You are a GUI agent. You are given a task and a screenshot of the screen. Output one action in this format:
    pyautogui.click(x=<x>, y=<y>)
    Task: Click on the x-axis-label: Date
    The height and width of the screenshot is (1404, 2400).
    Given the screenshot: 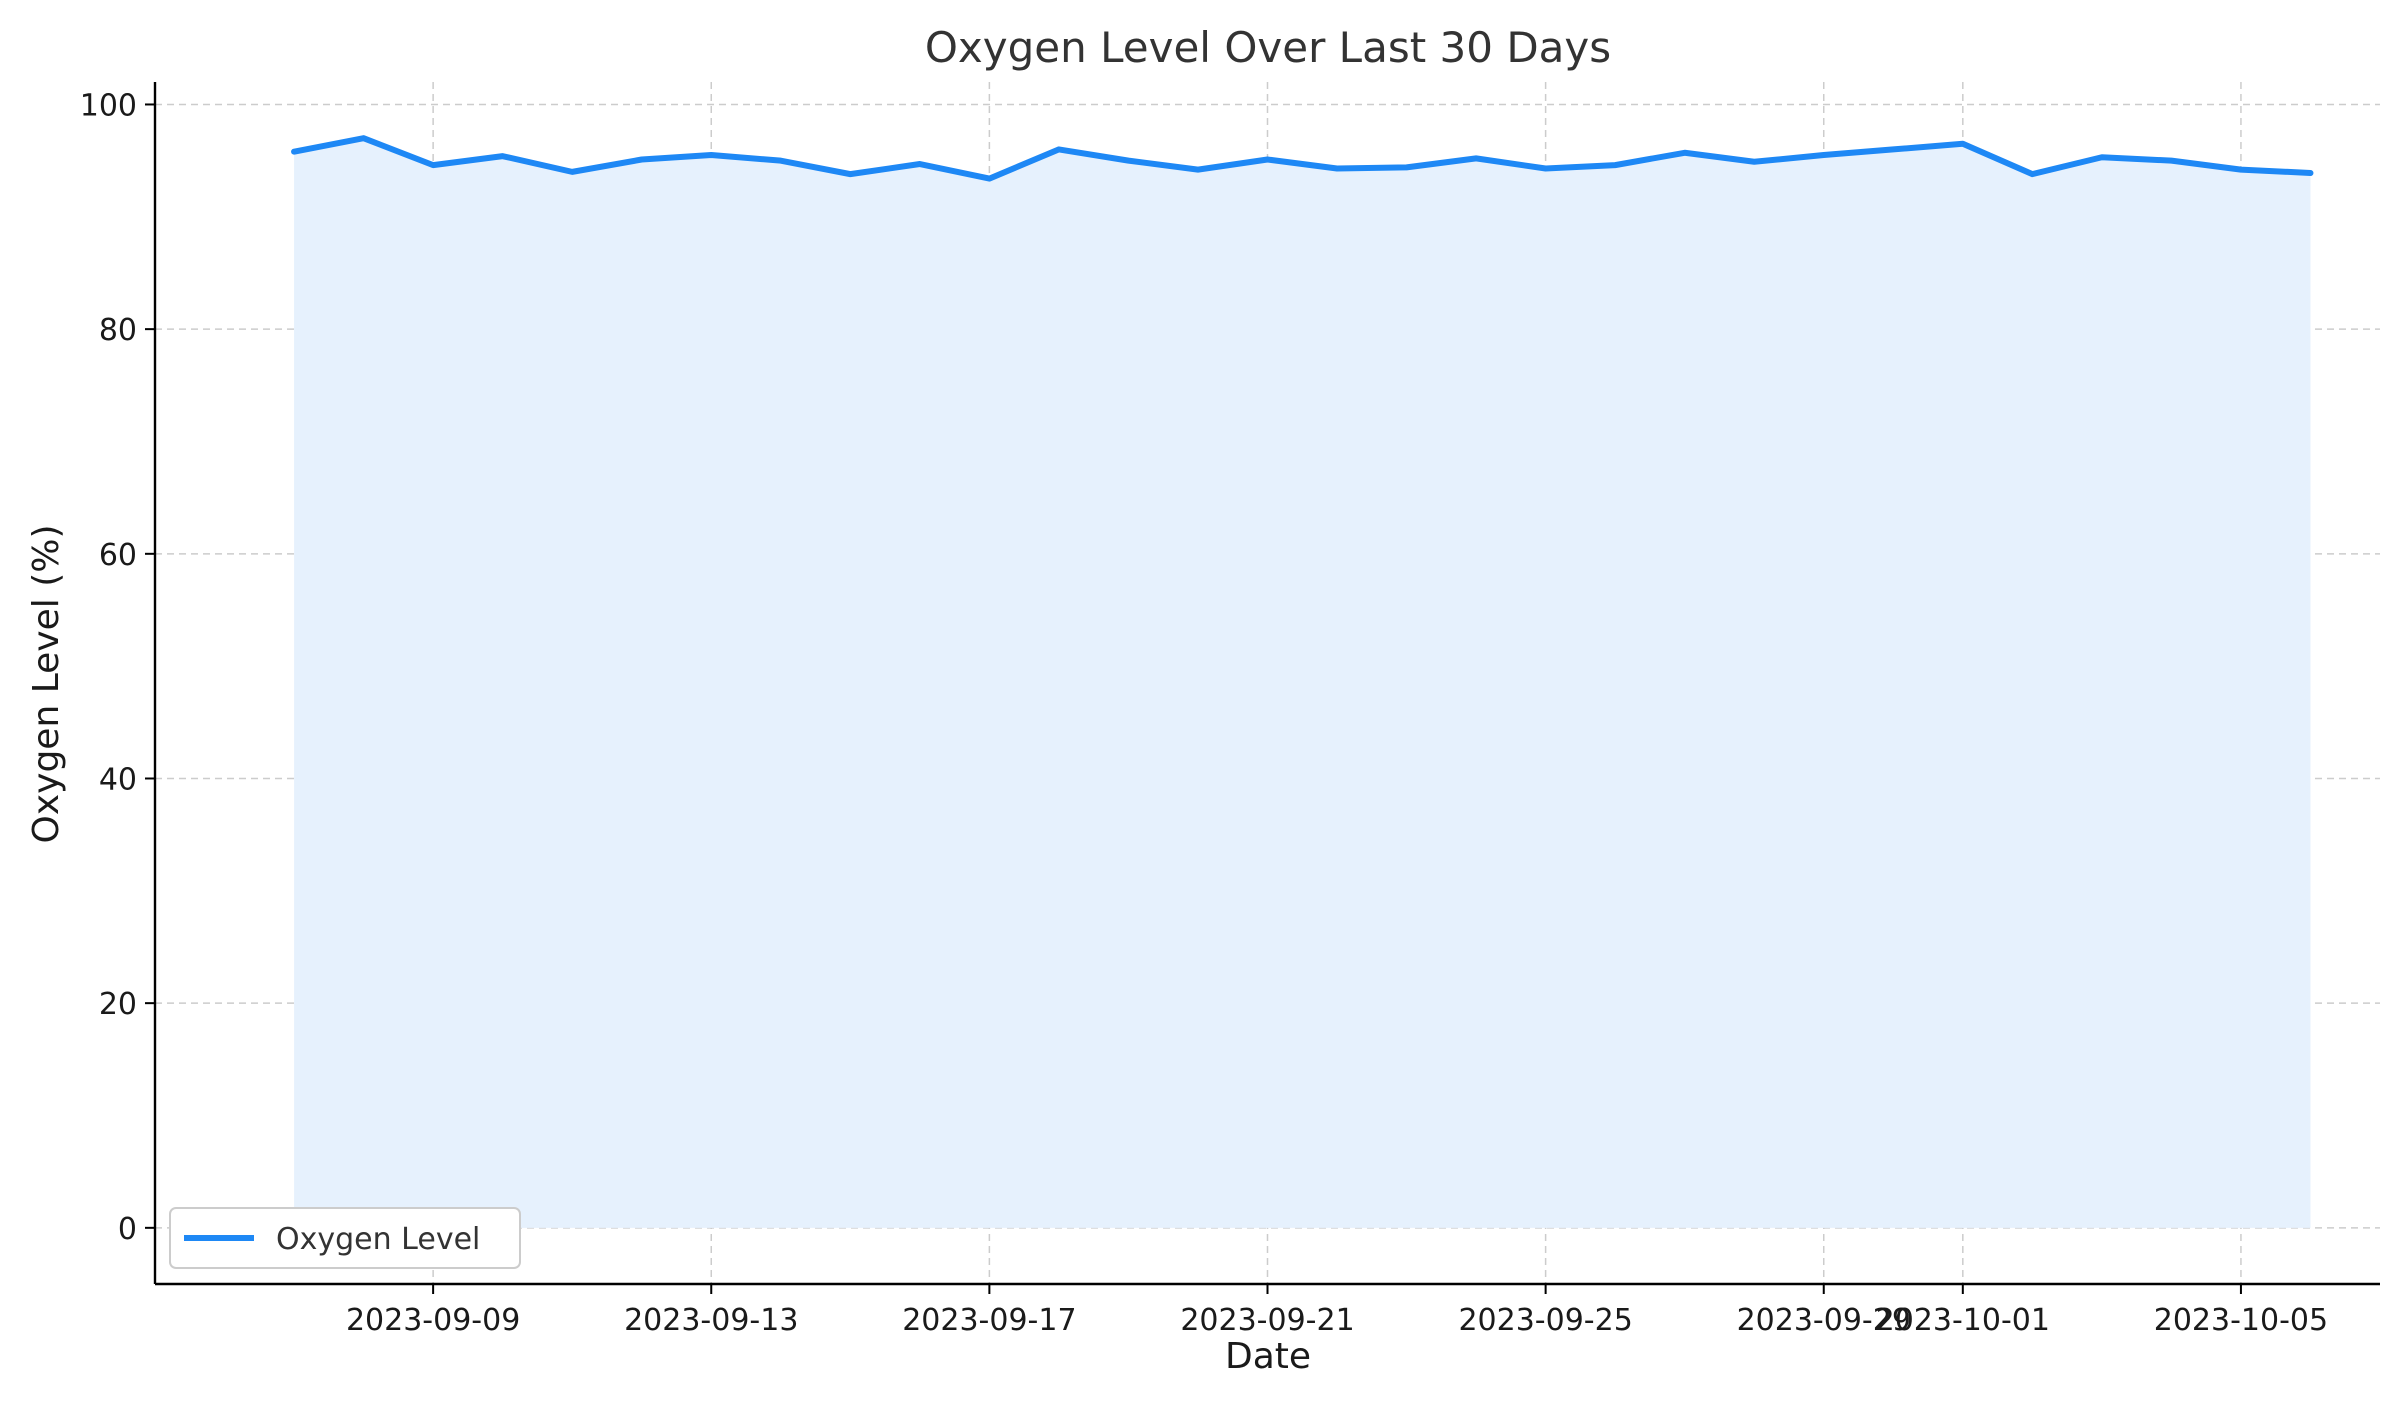 What is the action you would take?
    pyautogui.click(x=1268, y=1356)
    